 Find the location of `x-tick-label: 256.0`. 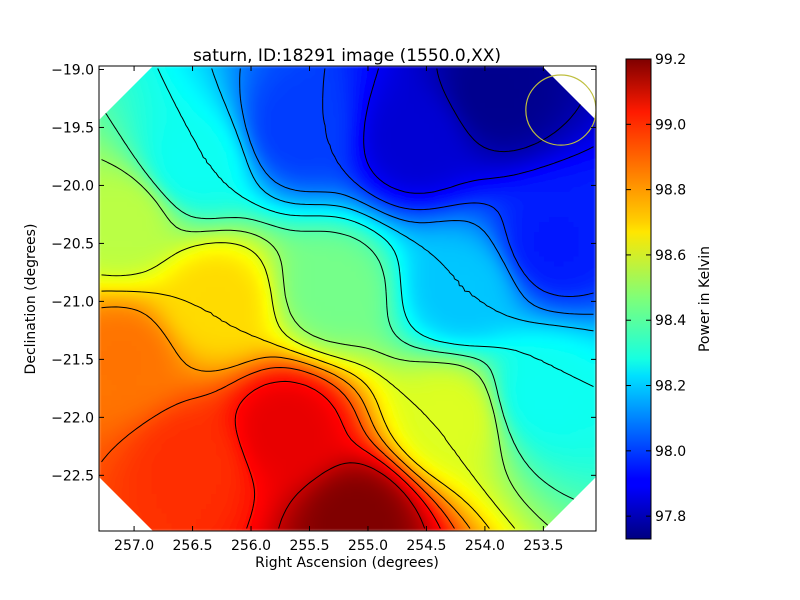

x-tick-label: 256.0 is located at coordinates (251, 546).